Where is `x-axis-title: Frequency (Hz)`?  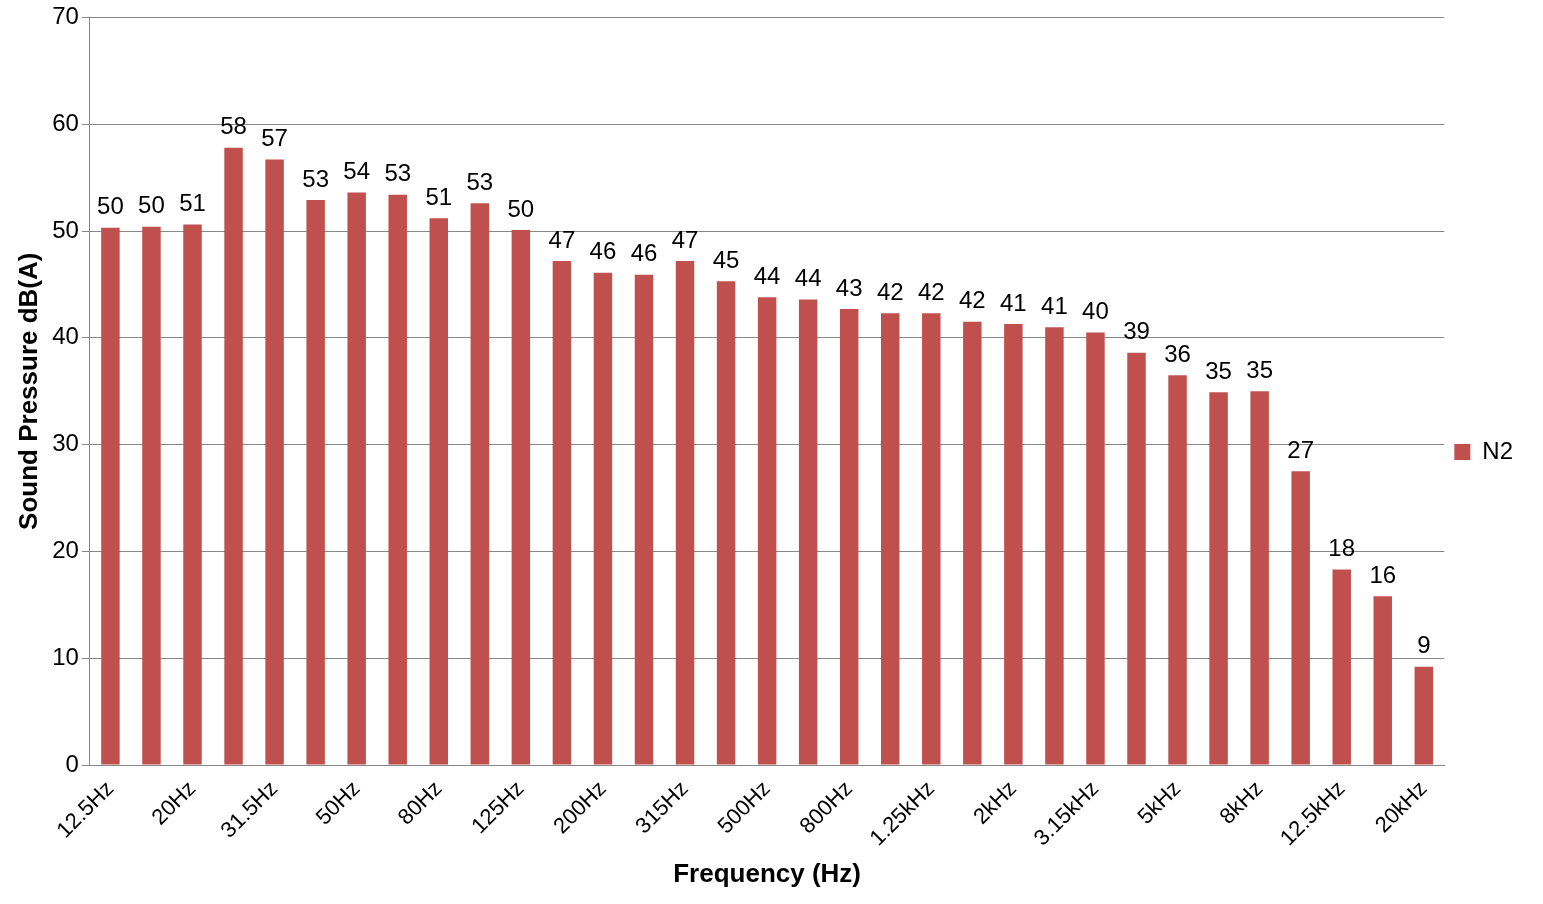 x-axis-title: Frequency (Hz) is located at coordinates (767, 872).